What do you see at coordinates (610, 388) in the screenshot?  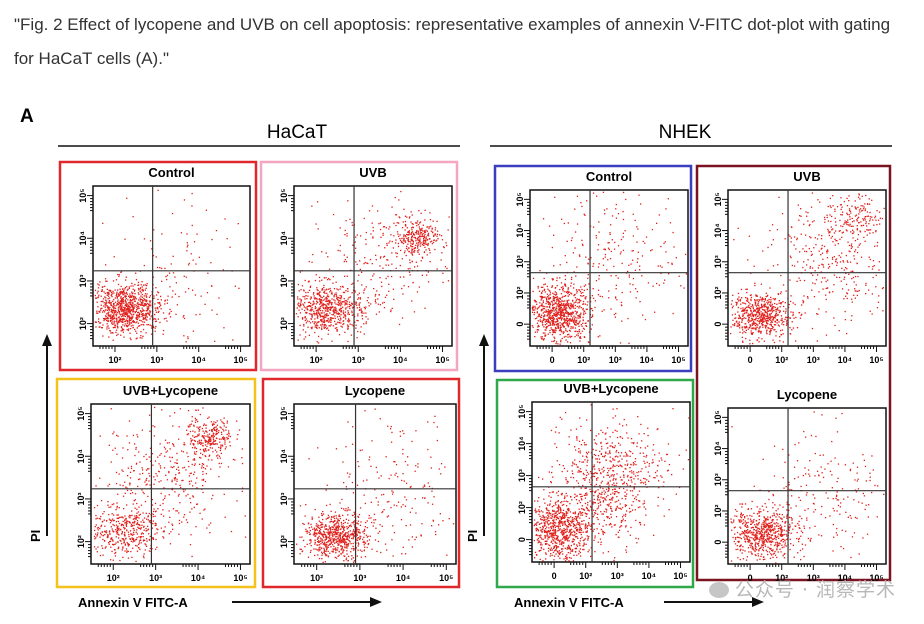 I see `panel-title: UVB+Lycopene` at bounding box center [610, 388].